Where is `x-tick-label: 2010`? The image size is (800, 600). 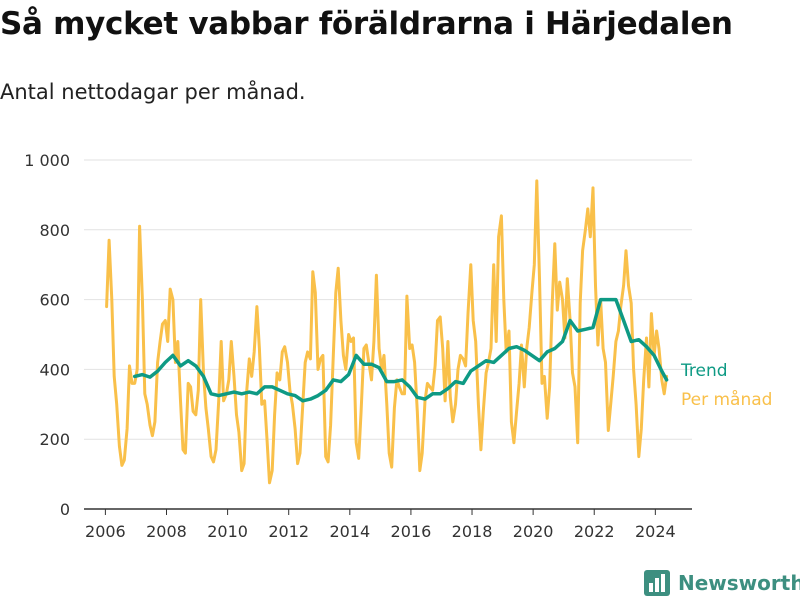
x-tick-label: 2010 is located at coordinates (227, 531).